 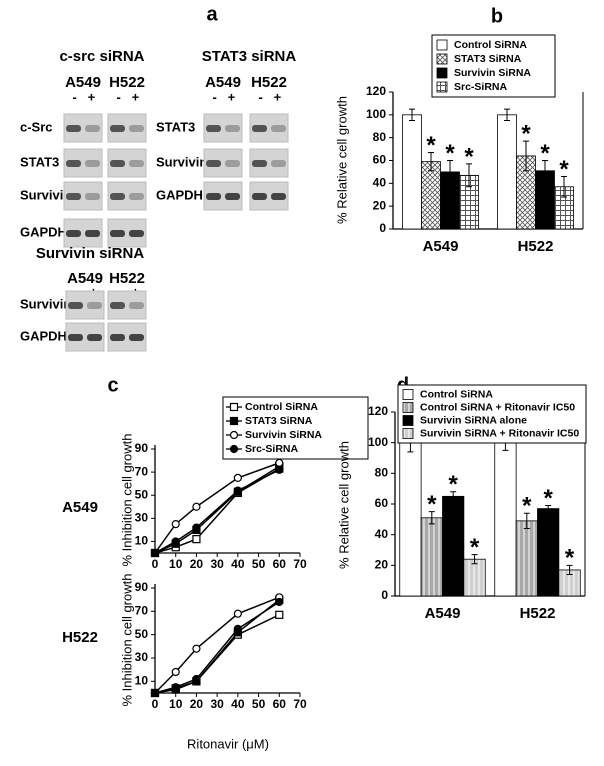 What do you see at coordinates (260, 96) in the screenshot?
I see `lane-sign: -` at bounding box center [260, 96].